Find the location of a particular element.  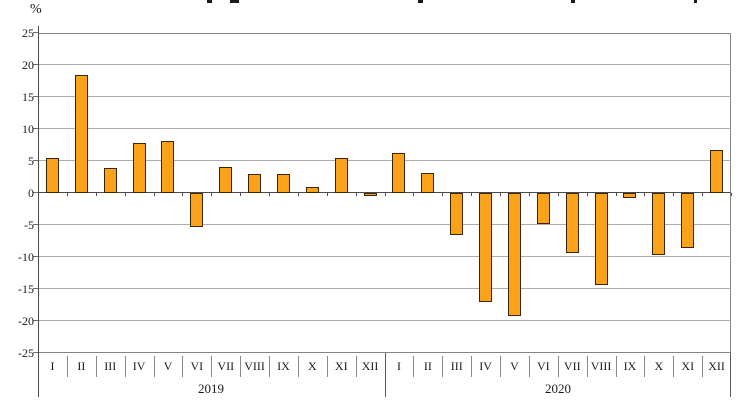

bar-2019-X is located at coordinates (312, 189).